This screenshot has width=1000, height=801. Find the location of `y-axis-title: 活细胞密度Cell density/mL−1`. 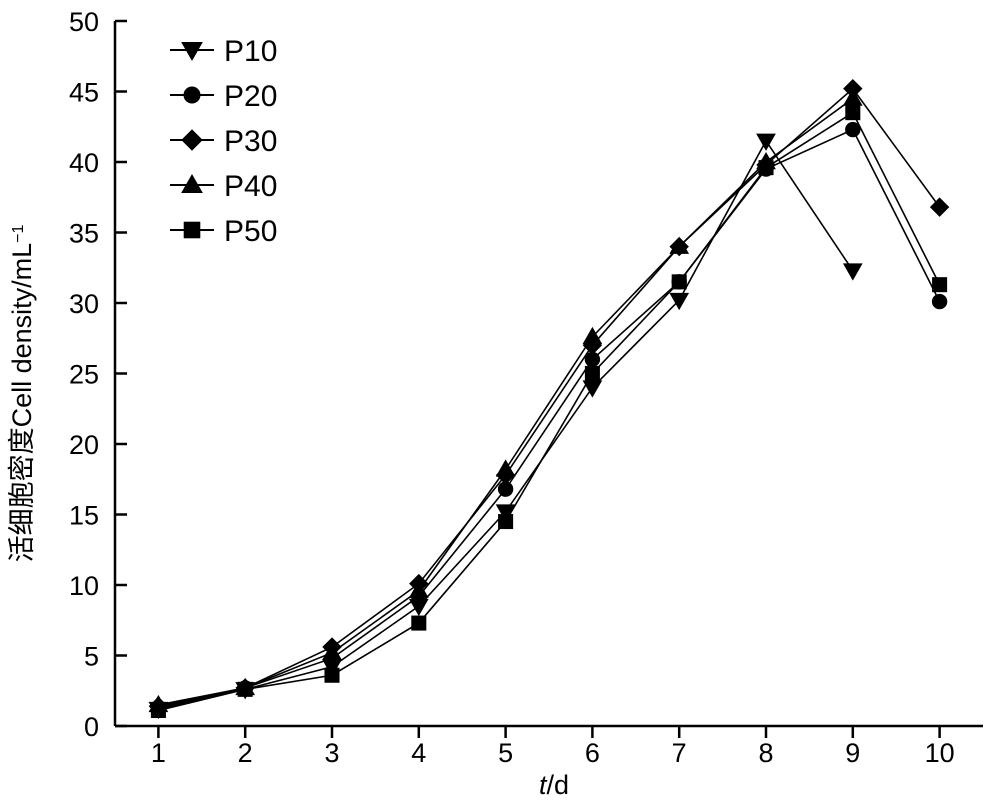

y-axis-title: 活细胞密度Cell density/mL−1 is located at coordinates (22, 393).